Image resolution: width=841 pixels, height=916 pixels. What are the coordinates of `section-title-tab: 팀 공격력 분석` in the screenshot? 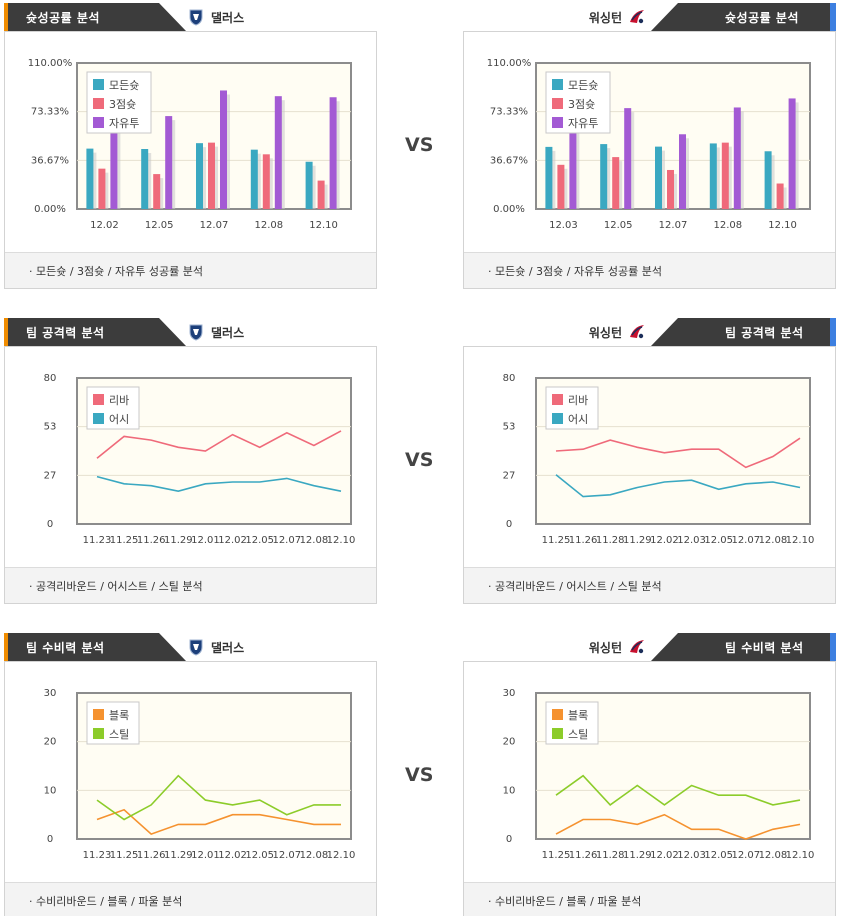 It's located at (743, 332).